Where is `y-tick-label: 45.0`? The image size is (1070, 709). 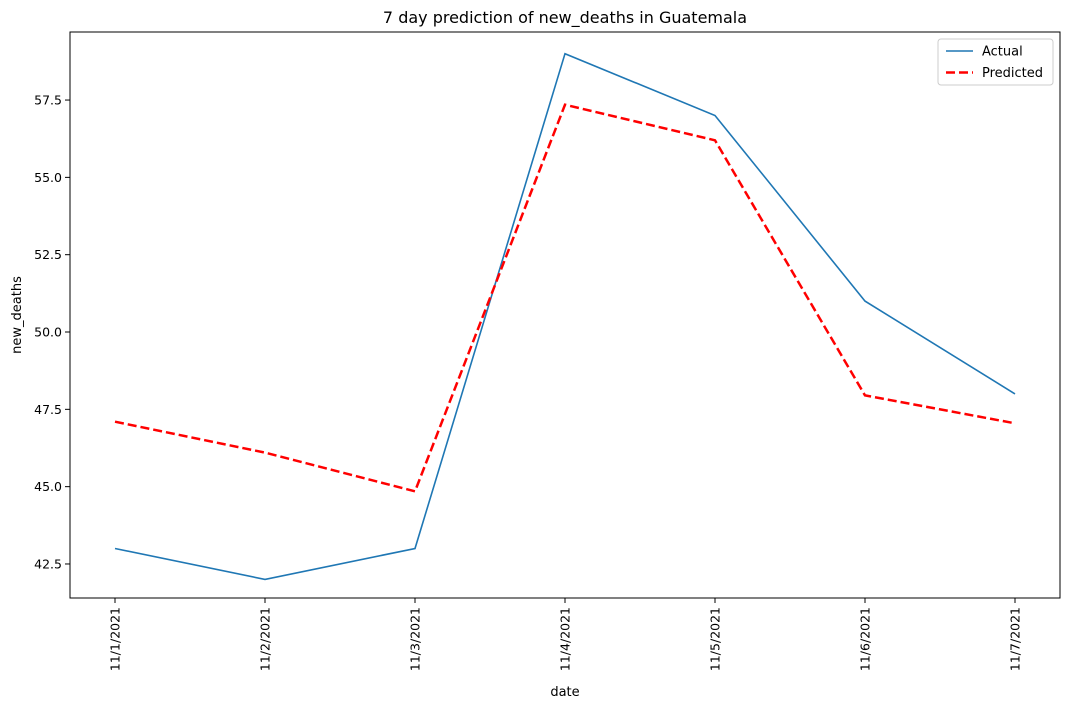
y-tick-label: 45.0 is located at coordinates (48, 486).